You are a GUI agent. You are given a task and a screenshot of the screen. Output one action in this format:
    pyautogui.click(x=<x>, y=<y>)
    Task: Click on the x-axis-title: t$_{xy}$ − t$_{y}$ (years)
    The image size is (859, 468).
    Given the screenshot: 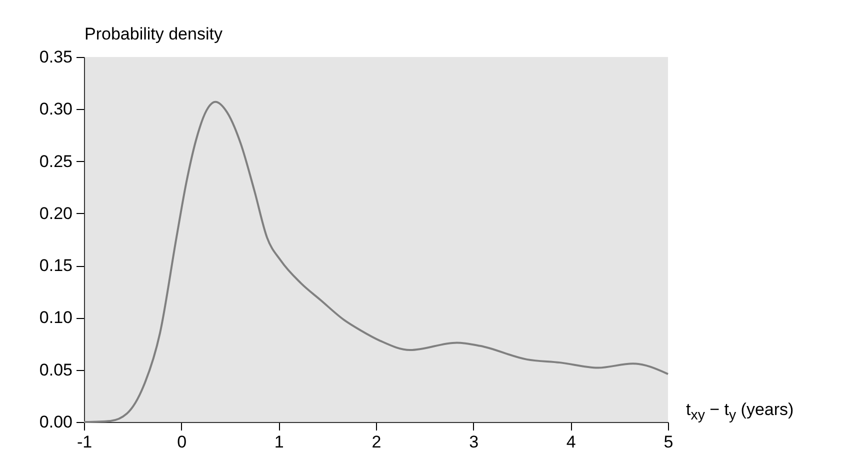 What is the action you would take?
    pyautogui.click(x=740, y=412)
    